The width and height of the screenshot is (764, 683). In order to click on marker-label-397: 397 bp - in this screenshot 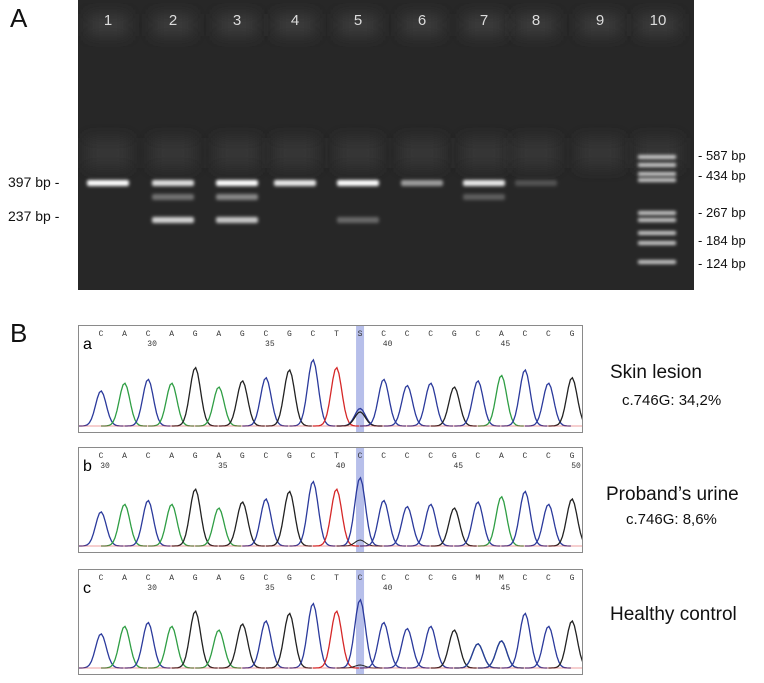, I will do `click(34, 182)`.